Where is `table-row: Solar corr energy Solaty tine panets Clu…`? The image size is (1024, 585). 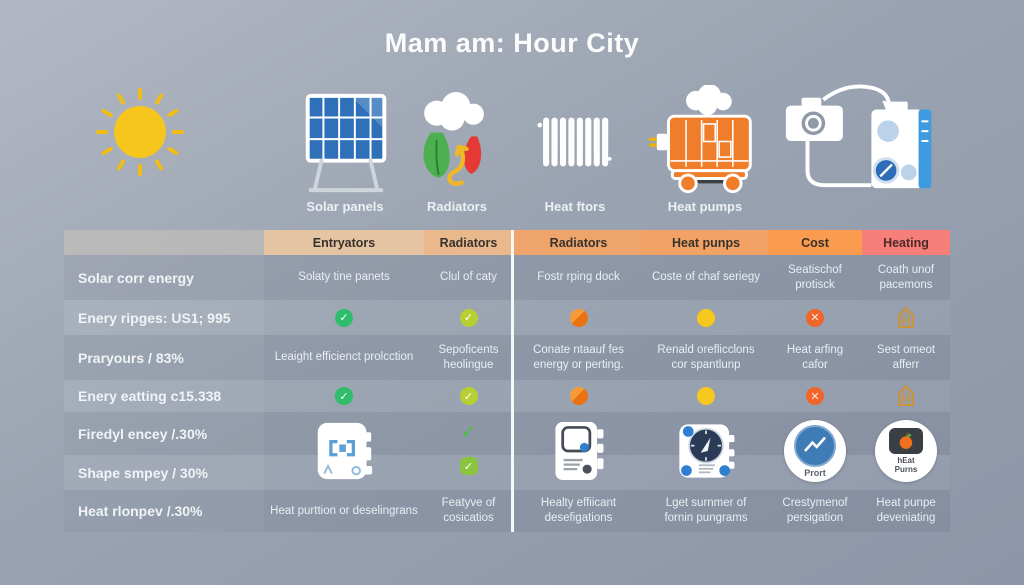 table-row: Solar corr energy Solaty tine panets Clu… is located at coordinates (507, 277).